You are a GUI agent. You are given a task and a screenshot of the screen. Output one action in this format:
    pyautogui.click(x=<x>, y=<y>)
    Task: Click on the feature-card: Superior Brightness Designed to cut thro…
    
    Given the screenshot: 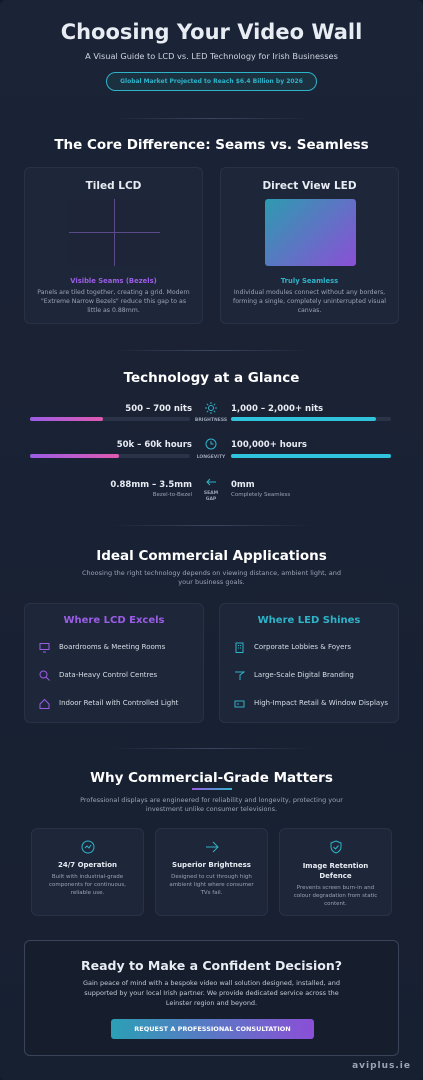 What is the action you would take?
    pyautogui.click(x=211, y=872)
    